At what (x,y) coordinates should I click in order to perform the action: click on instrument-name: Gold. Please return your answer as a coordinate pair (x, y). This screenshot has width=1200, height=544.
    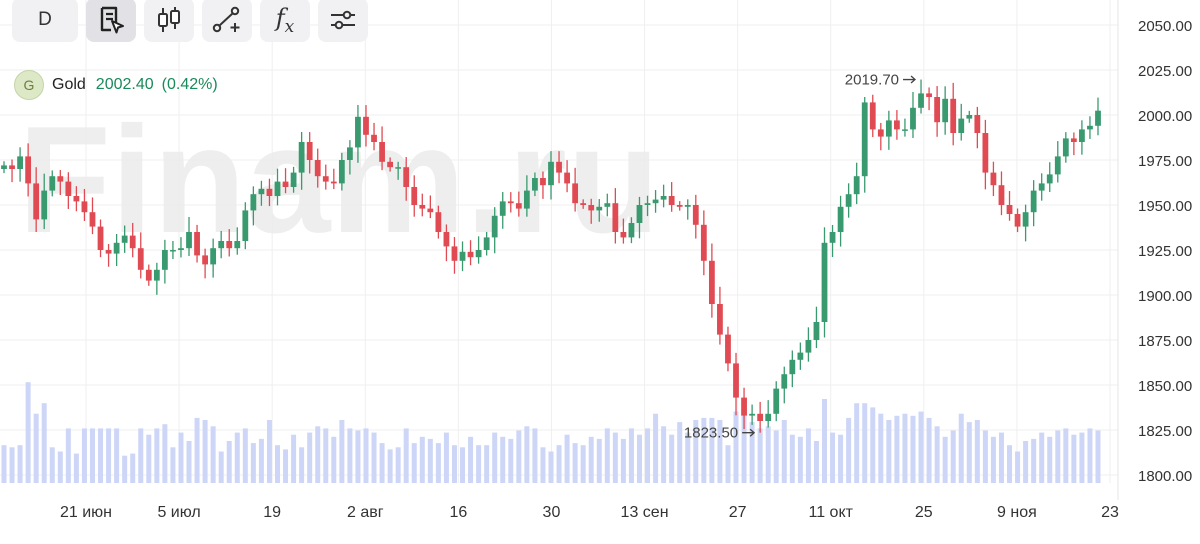
    Looking at the image, I should click on (69, 84).